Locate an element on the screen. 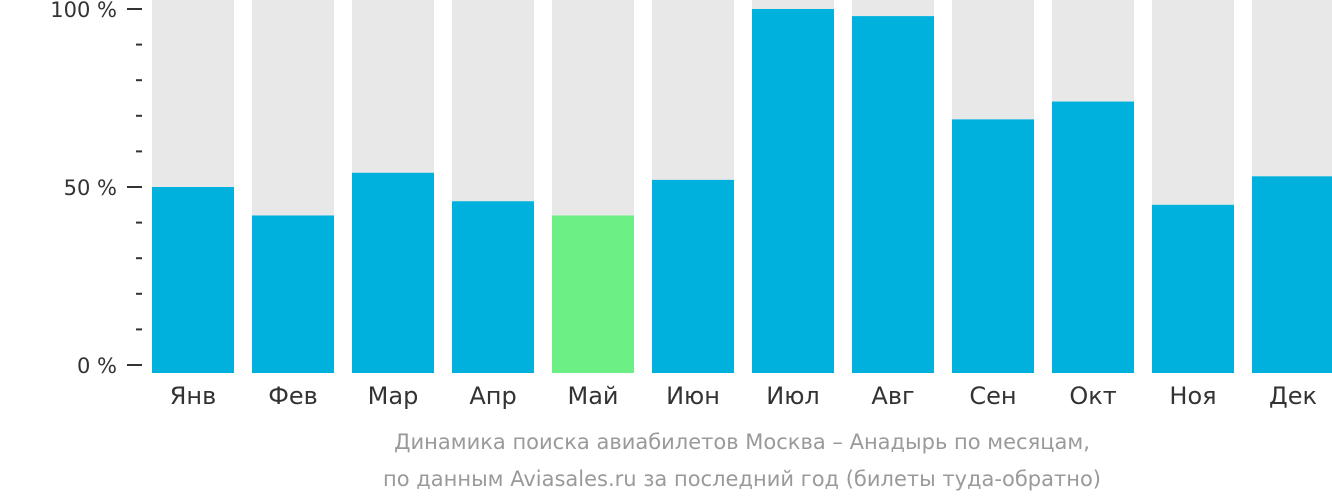 This screenshot has height=502, width=1332. y-tick-label: 100 % is located at coordinates (83, 11).